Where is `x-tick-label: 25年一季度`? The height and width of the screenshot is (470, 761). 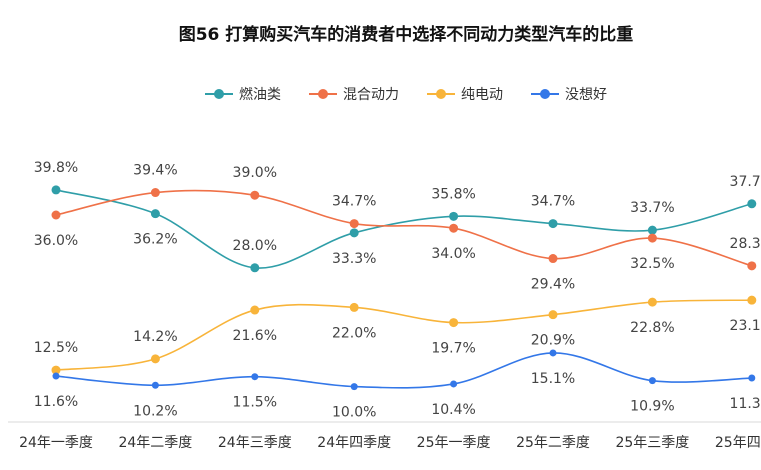
x-tick-label: 25年一季度 is located at coordinates (454, 443).